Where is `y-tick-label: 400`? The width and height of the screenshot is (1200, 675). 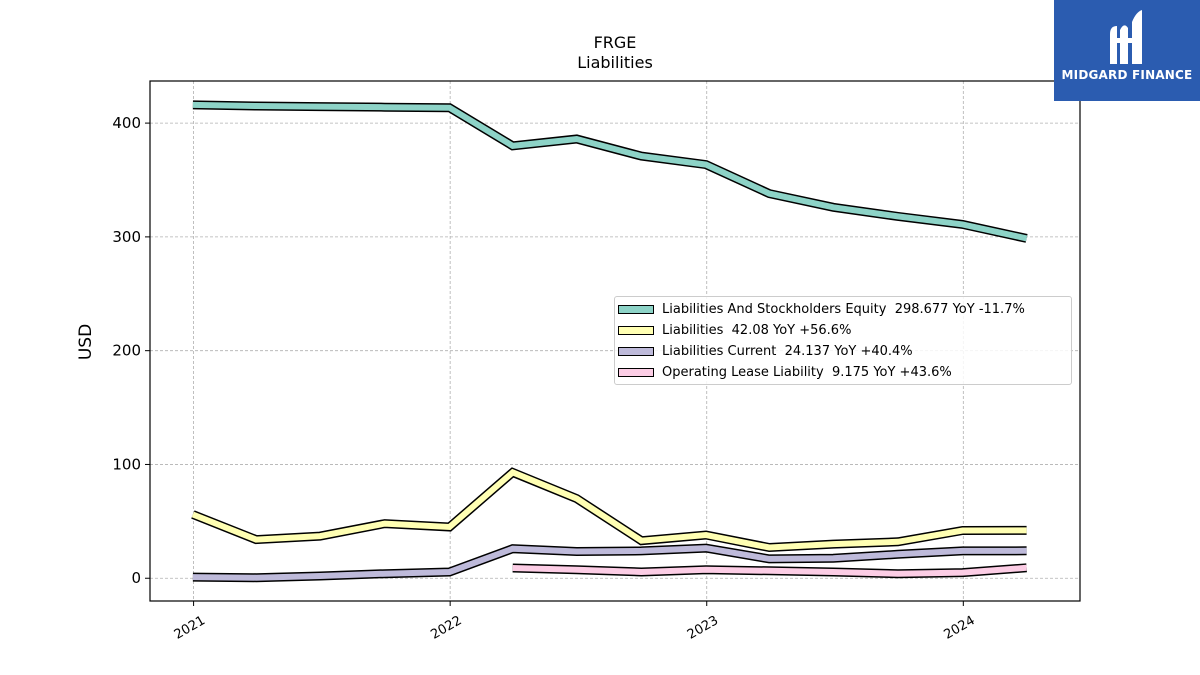
y-tick-label: 400 is located at coordinates (126, 123).